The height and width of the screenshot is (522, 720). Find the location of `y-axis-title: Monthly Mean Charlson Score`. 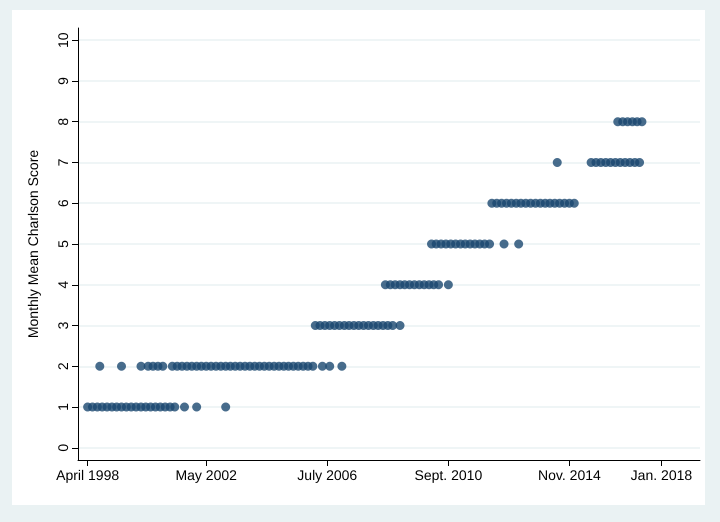

y-axis-title: Monthly Mean Charlson Score is located at coordinates (33, 244).